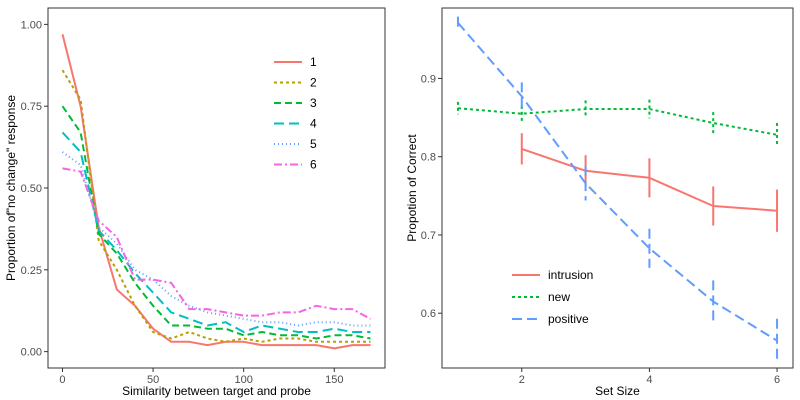 The width and height of the screenshot is (800, 400). What do you see at coordinates (153, 380) in the screenshot?
I see `x-tick-label: 50` at bounding box center [153, 380].